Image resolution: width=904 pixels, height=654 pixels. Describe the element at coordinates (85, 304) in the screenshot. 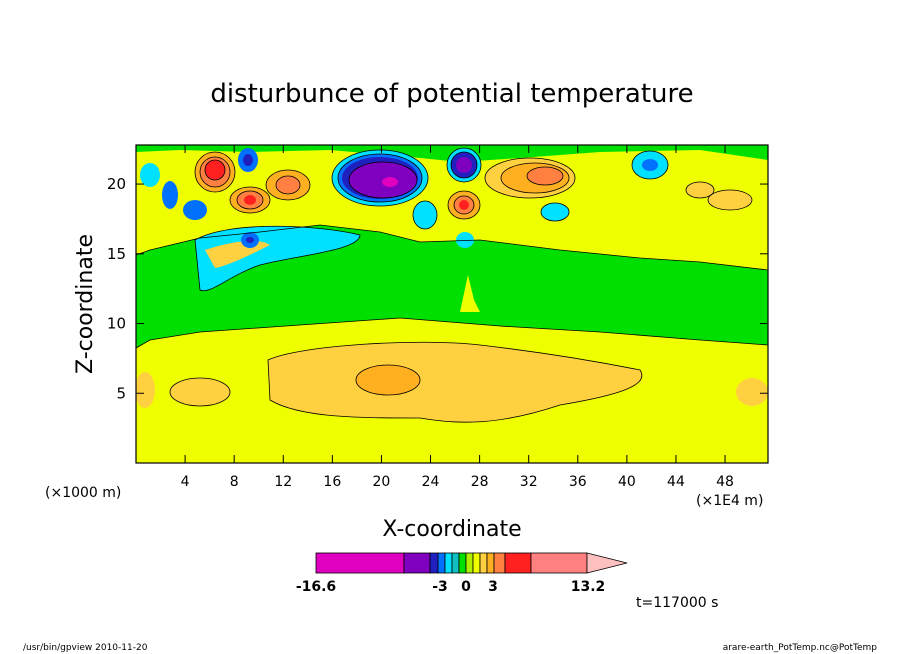

I see `y-axis-label: Z-coordinate` at that location.